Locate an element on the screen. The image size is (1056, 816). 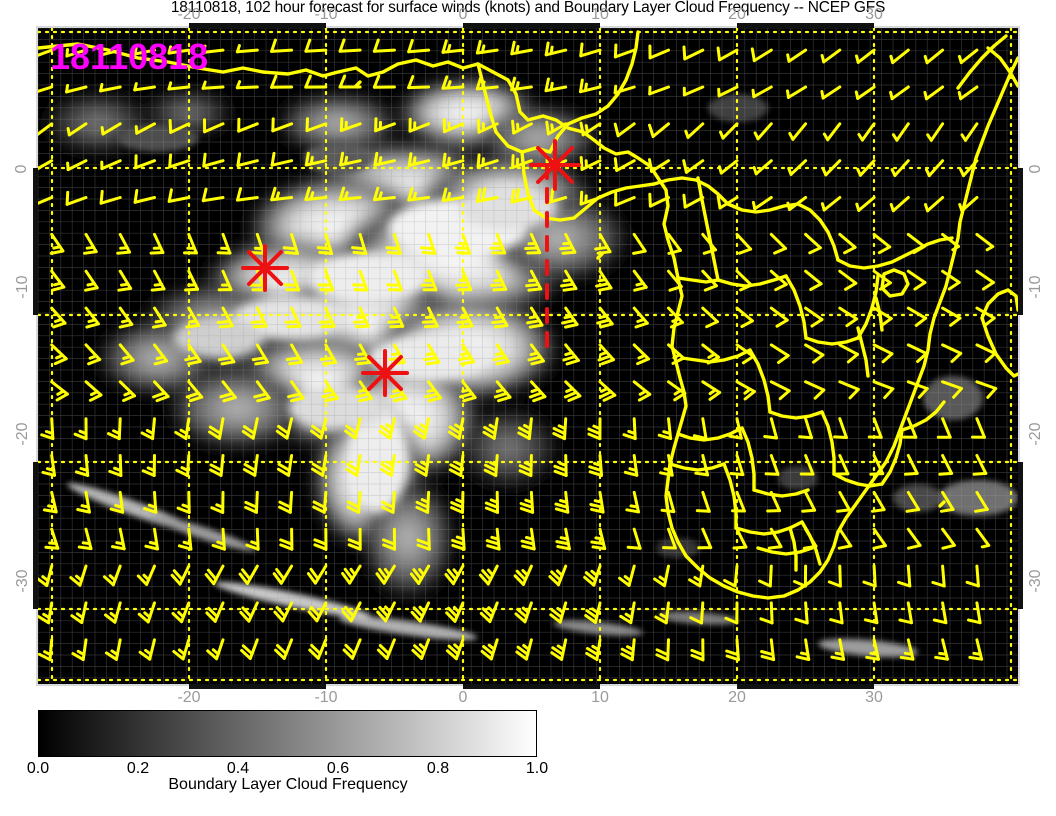
colorbar is located at coordinates (287, 733).